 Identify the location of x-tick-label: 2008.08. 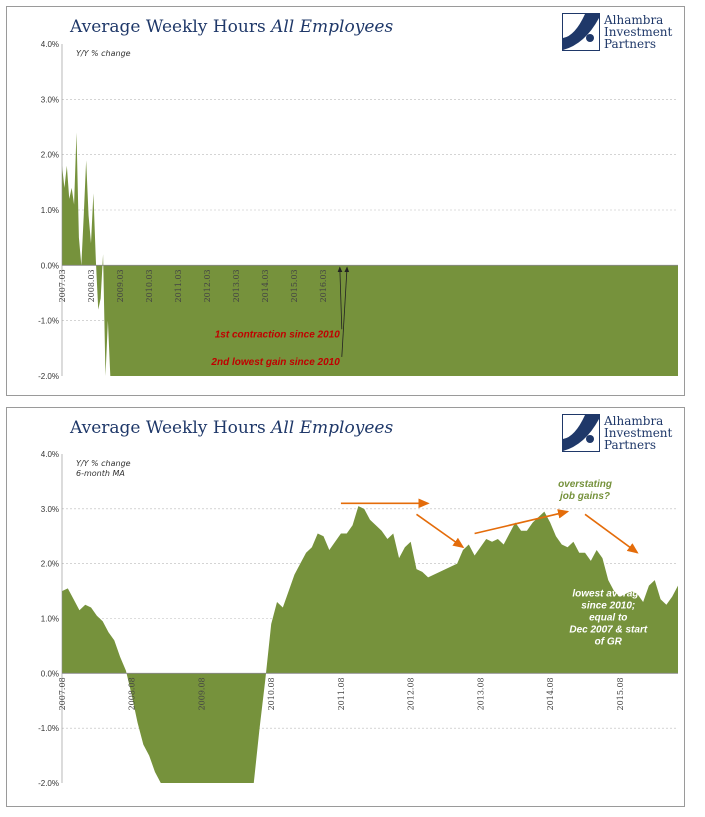
(132, 693).